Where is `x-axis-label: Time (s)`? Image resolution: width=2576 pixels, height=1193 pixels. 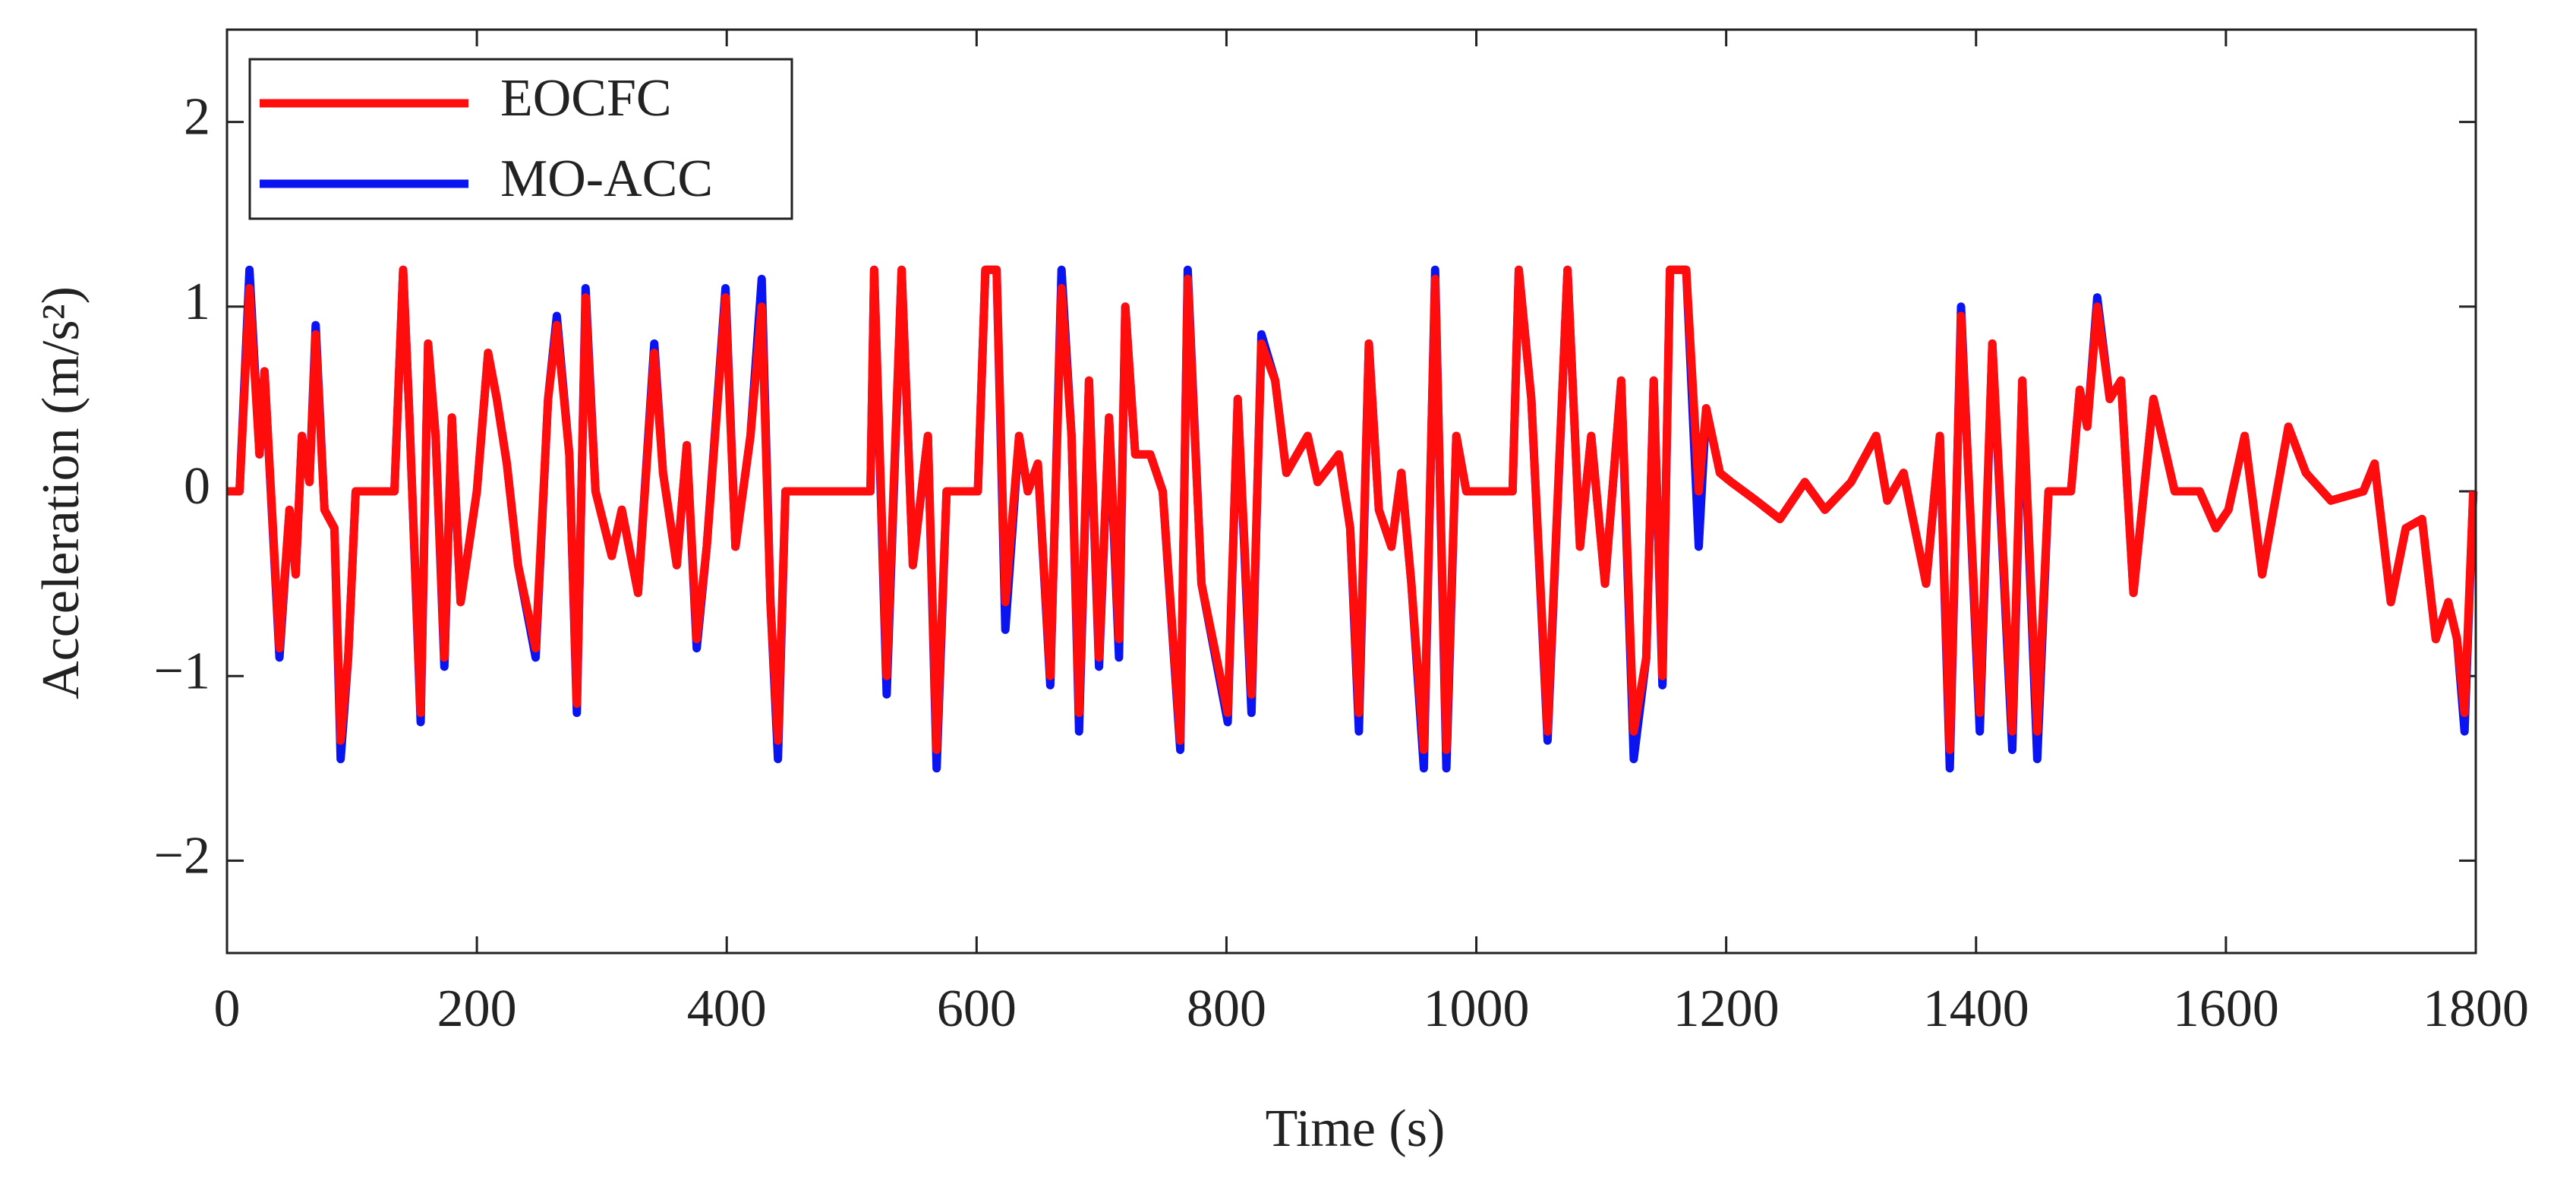 x-axis-label: Time (s) is located at coordinates (1356, 1129).